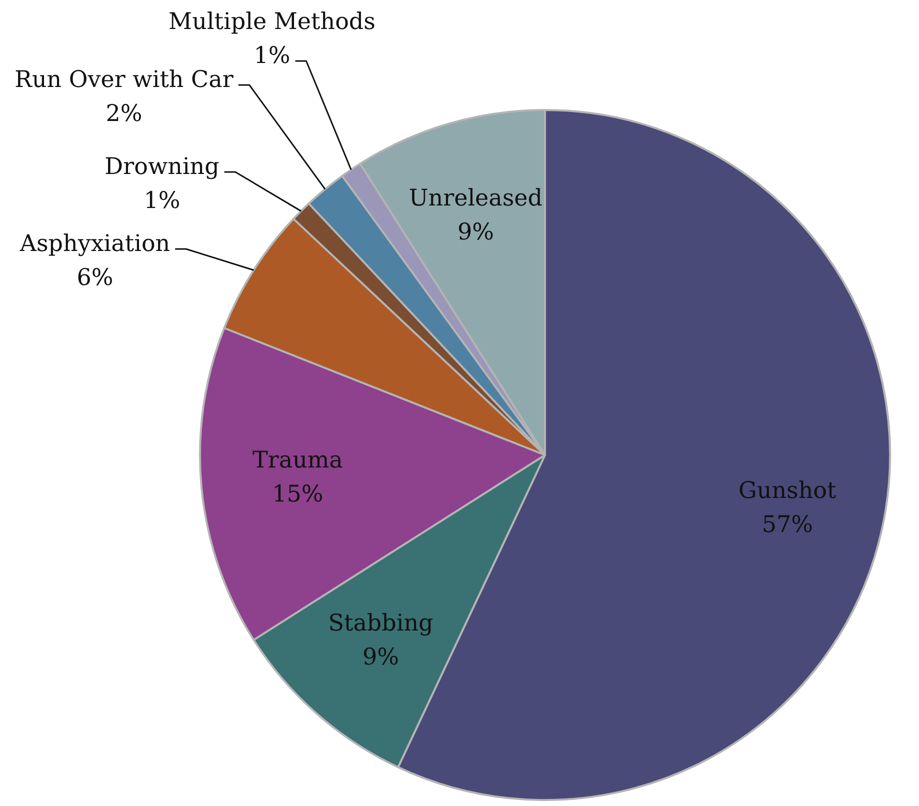 This screenshot has width=919, height=806. Describe the element at coordinates (162, 167) in the screenshot. I see `slice-label: Drowning` at that location.